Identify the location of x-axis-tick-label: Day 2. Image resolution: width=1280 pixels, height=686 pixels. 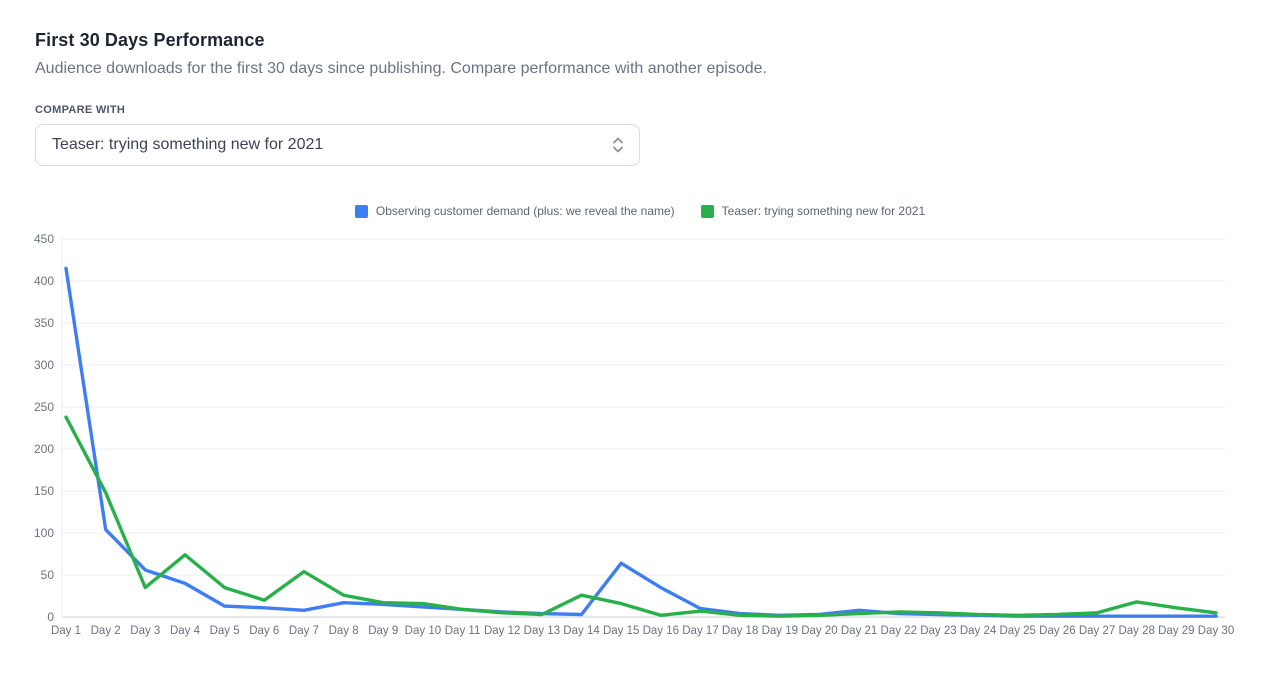
(106, 631).